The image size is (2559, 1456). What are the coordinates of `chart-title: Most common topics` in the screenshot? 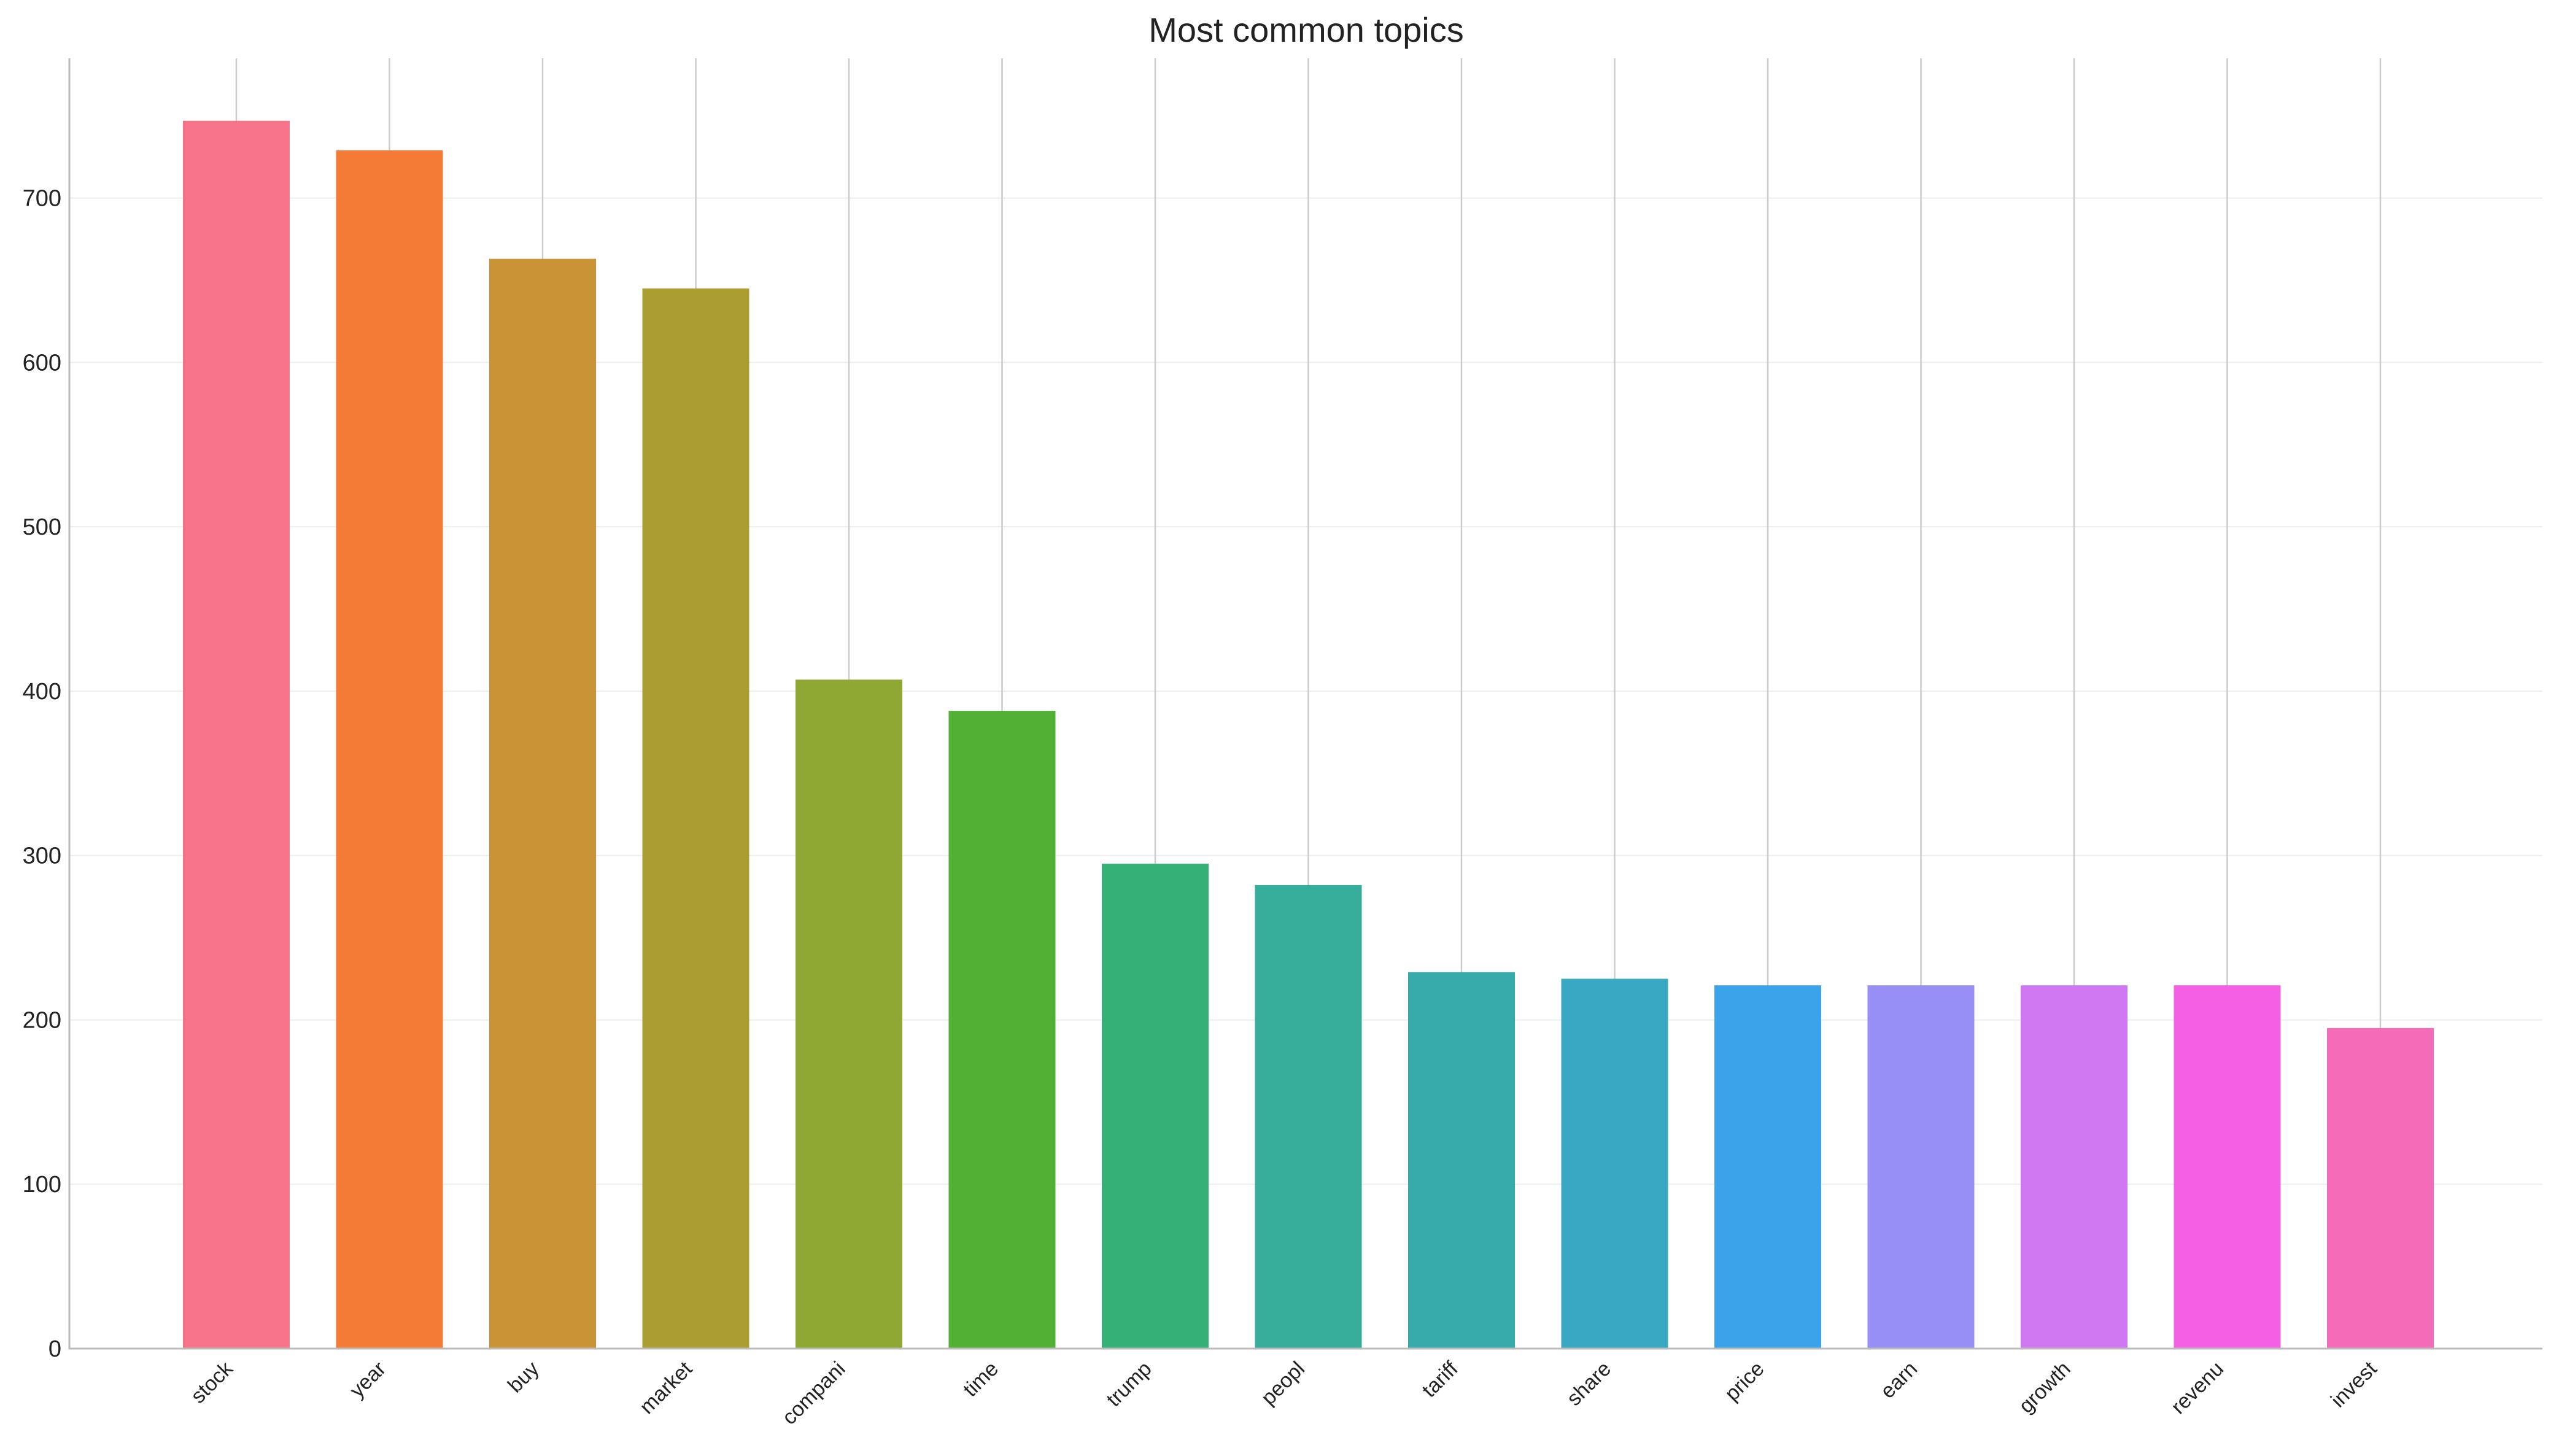 It's located at (1306, 29).